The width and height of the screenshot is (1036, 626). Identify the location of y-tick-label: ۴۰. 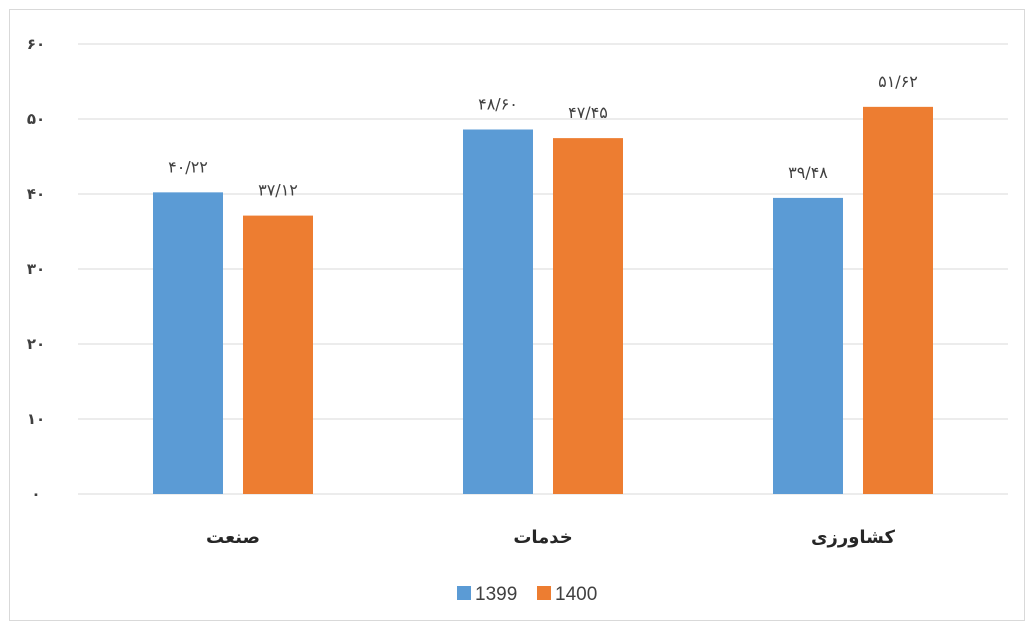
(36, 194).